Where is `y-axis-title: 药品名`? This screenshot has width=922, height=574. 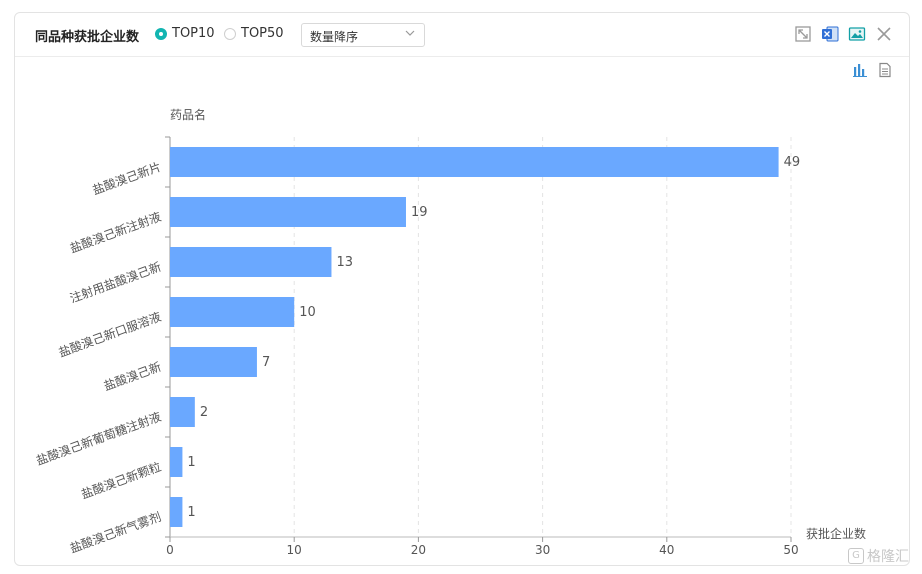 y-axis-title: 药品名 is located at coordinates (188, 114).